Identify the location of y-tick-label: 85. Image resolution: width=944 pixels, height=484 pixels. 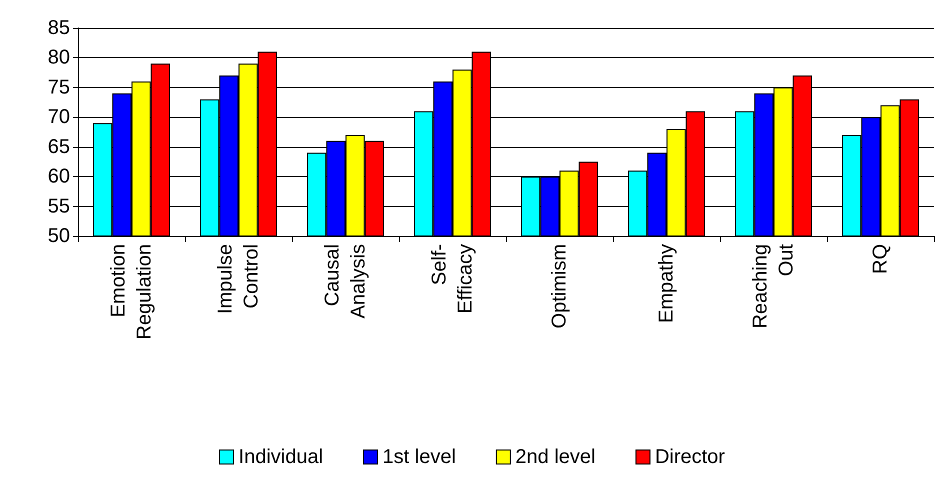
(59, 28).